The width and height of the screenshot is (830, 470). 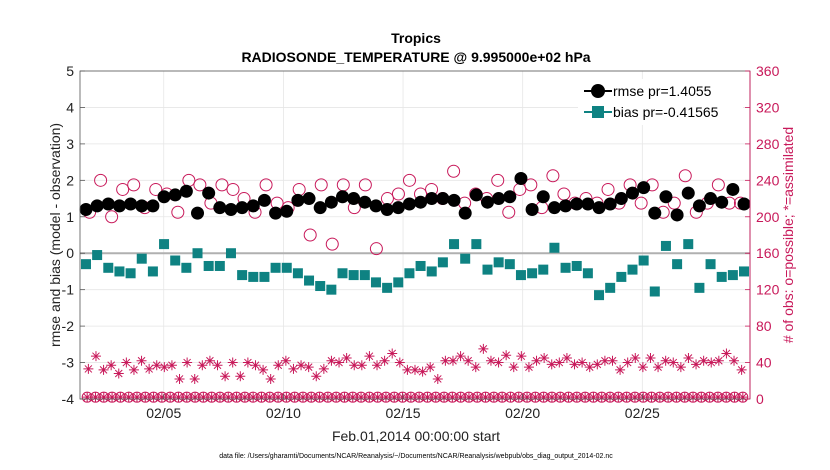 I want to click on legend-box, so click(x=660, y=102).